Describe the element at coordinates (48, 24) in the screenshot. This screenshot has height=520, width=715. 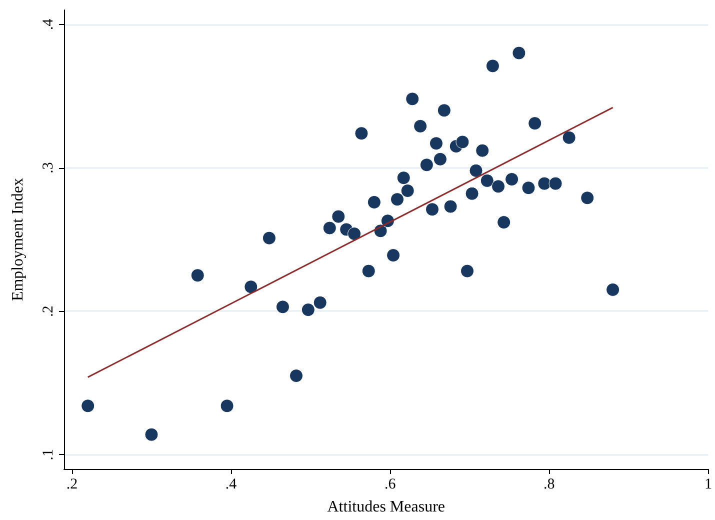
I see `y-tick-label: .4` at that location.